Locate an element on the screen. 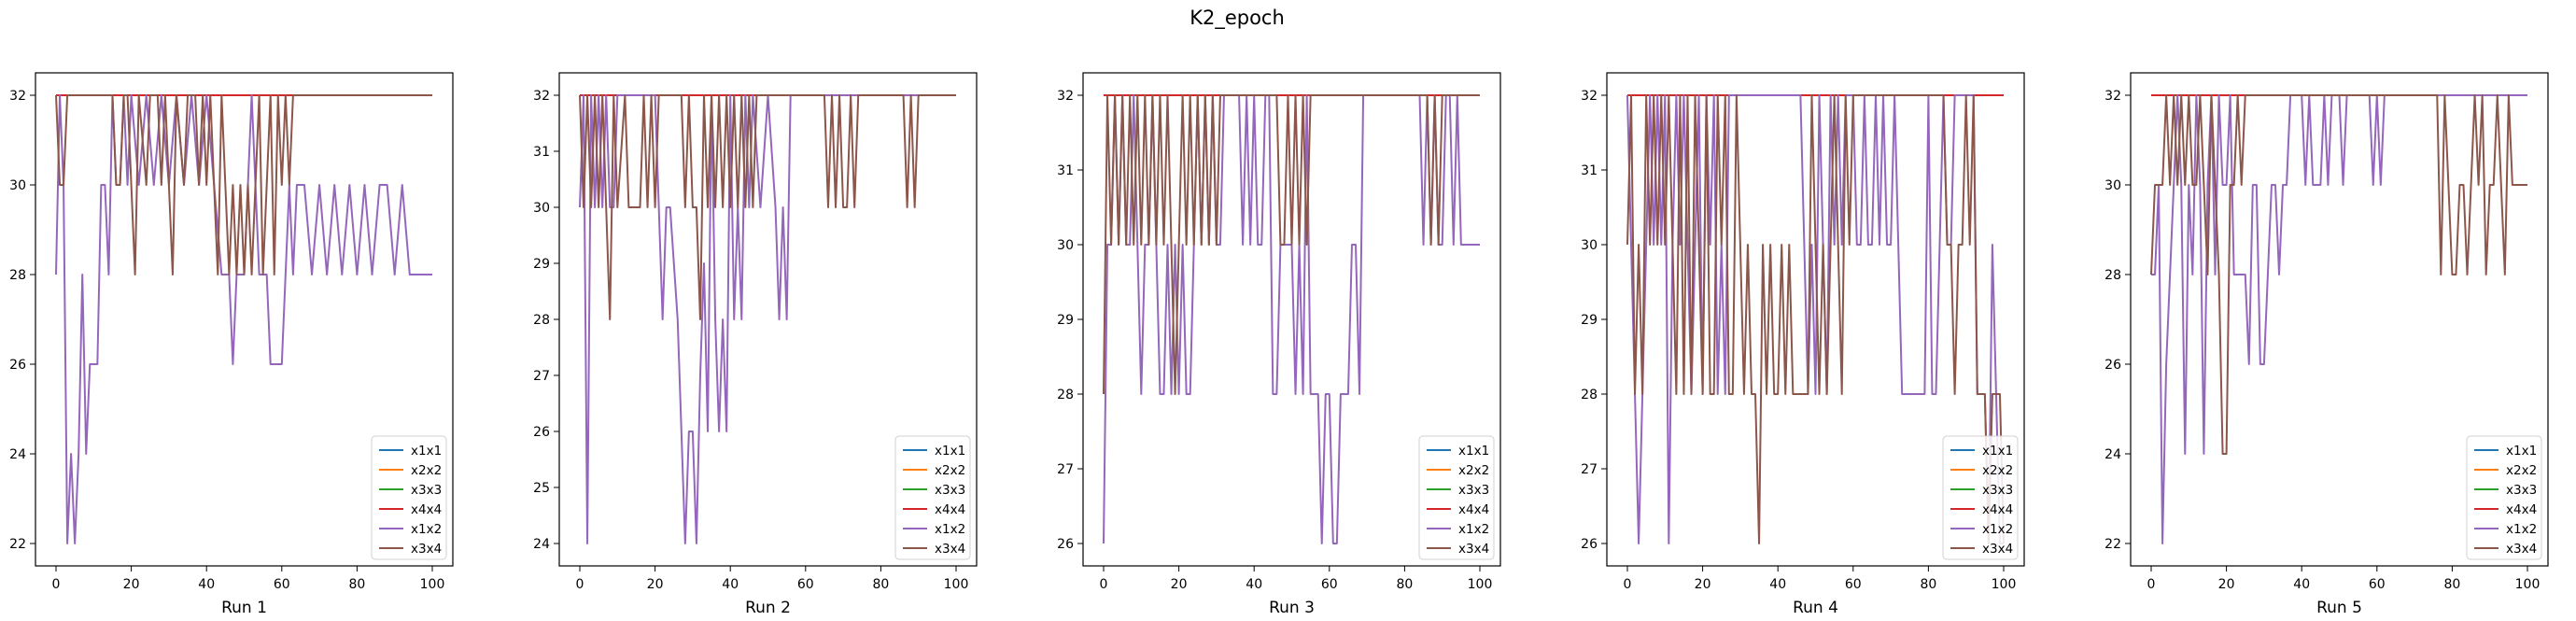 This screenshot has height=621, width=2576. x-axis-label: Run 2 is located at coordinates (768, 608).